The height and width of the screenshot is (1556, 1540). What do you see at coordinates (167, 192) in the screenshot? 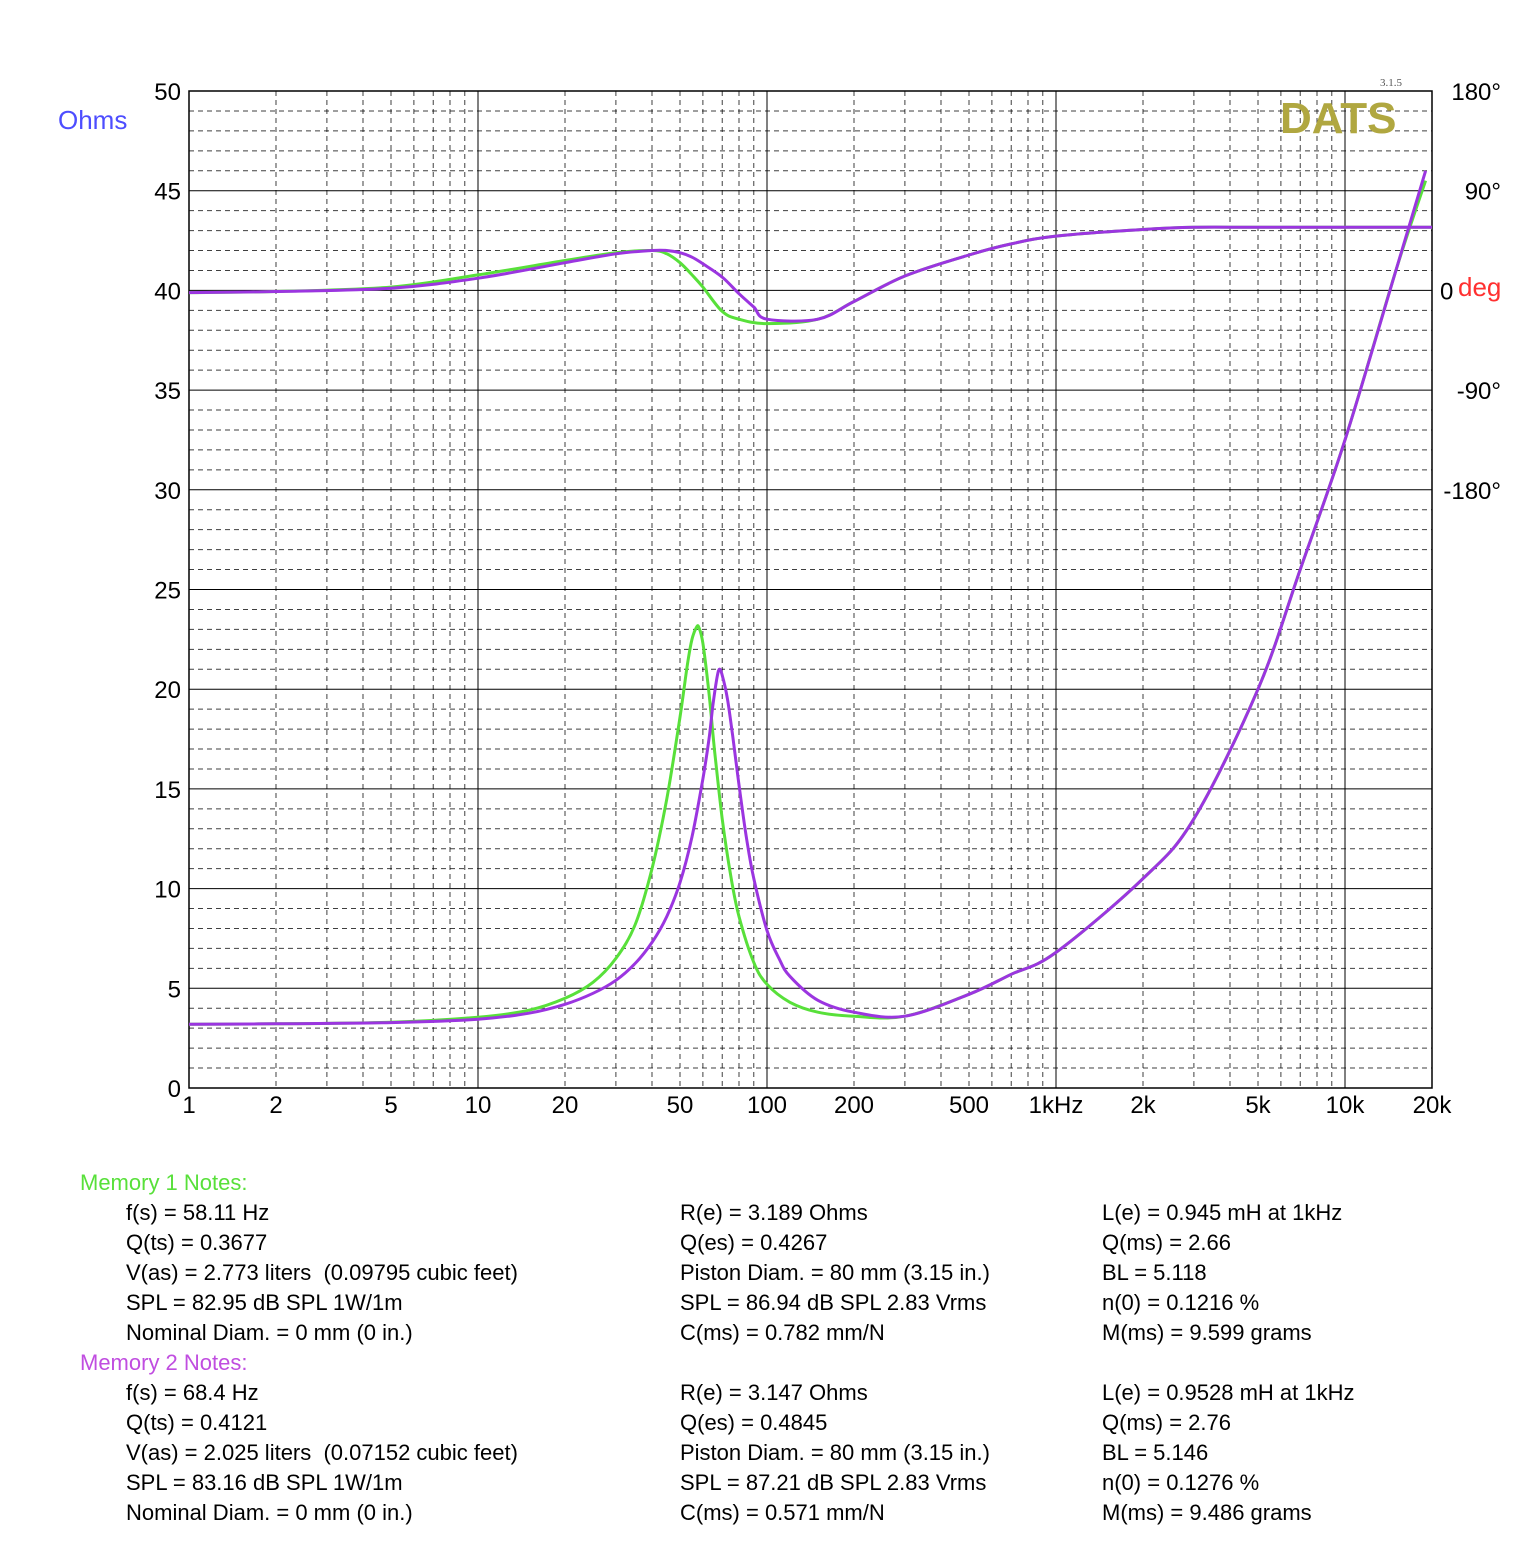
I see `y-tick-label: 45` at bounding box center [167, 192].